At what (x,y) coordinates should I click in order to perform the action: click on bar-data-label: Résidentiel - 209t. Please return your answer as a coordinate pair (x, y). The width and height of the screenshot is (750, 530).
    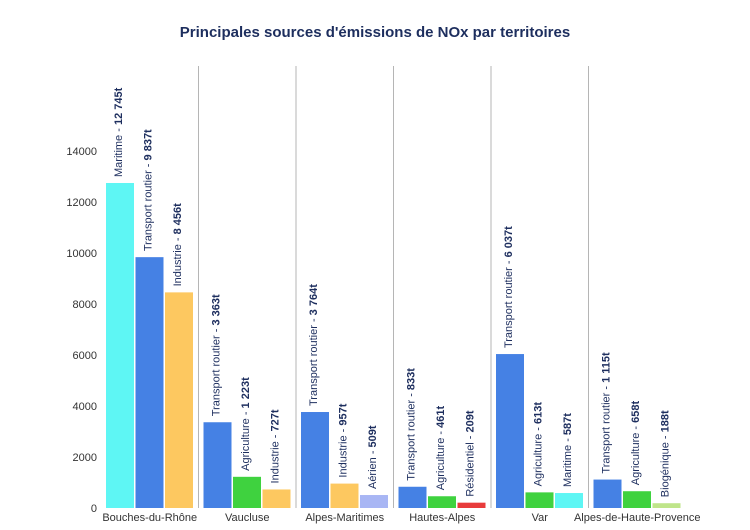
    Looking at the image, I should click on (470, 453).